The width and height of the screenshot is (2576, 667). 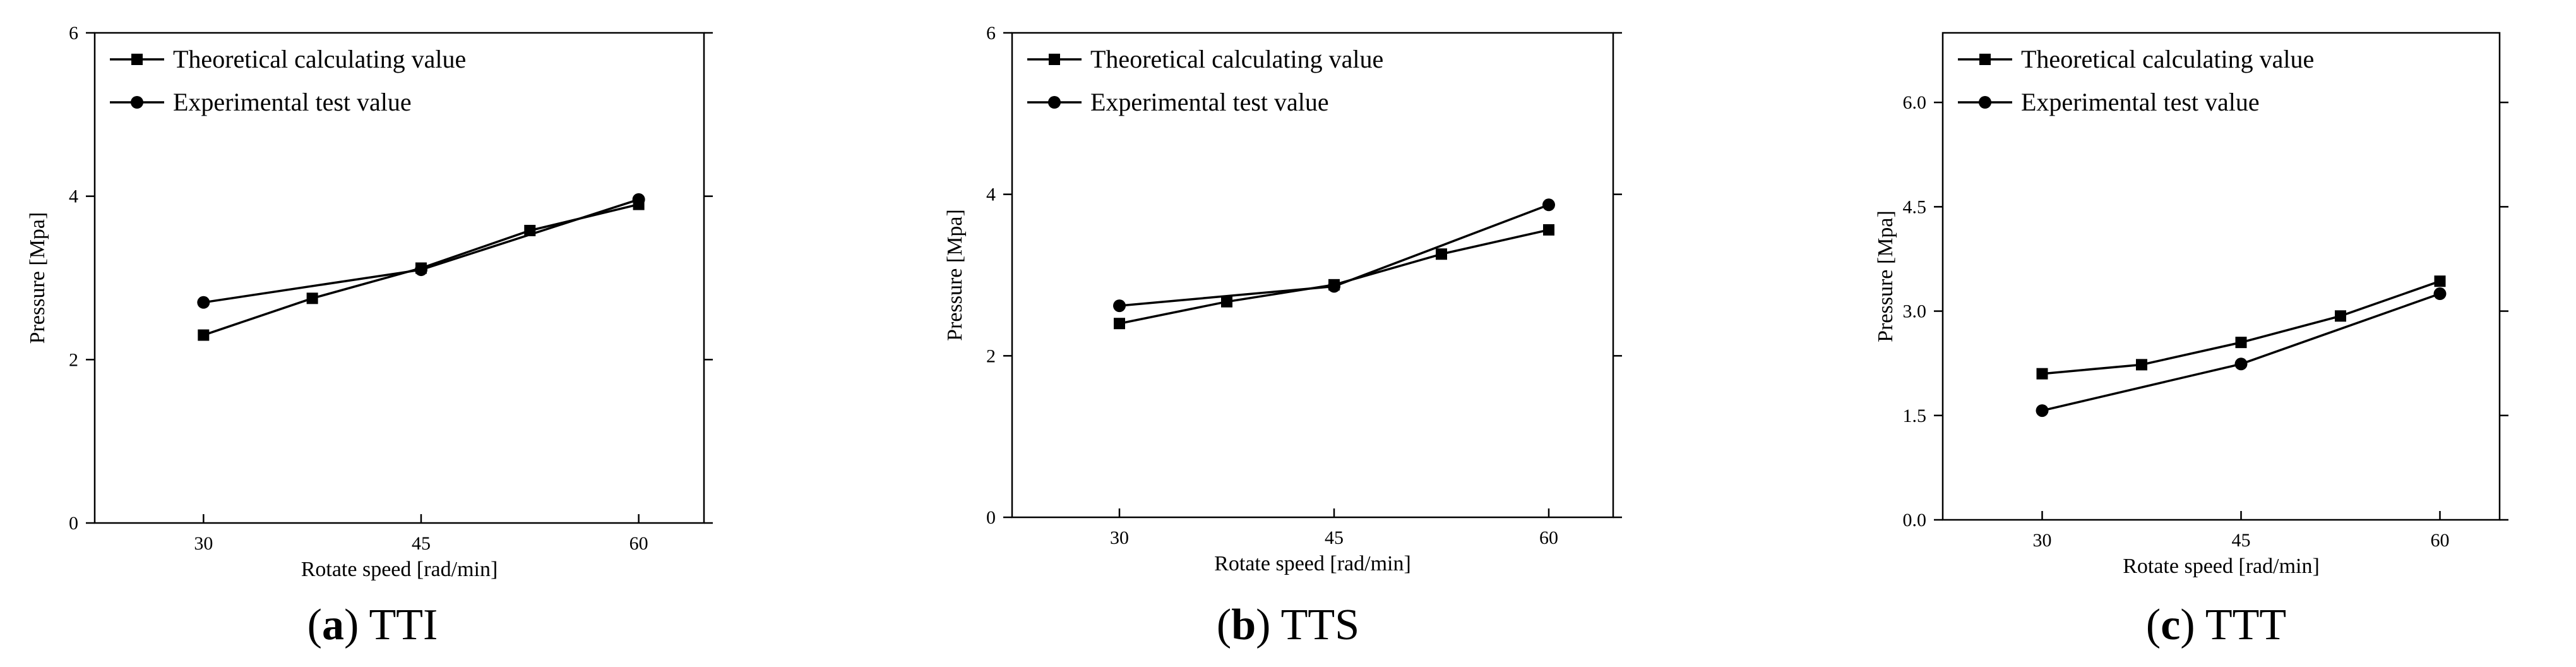 What do you see at coordinates (2170, 625) in the screenshot?
I see `caption-letter: c` at bounding box center [2170, 625].